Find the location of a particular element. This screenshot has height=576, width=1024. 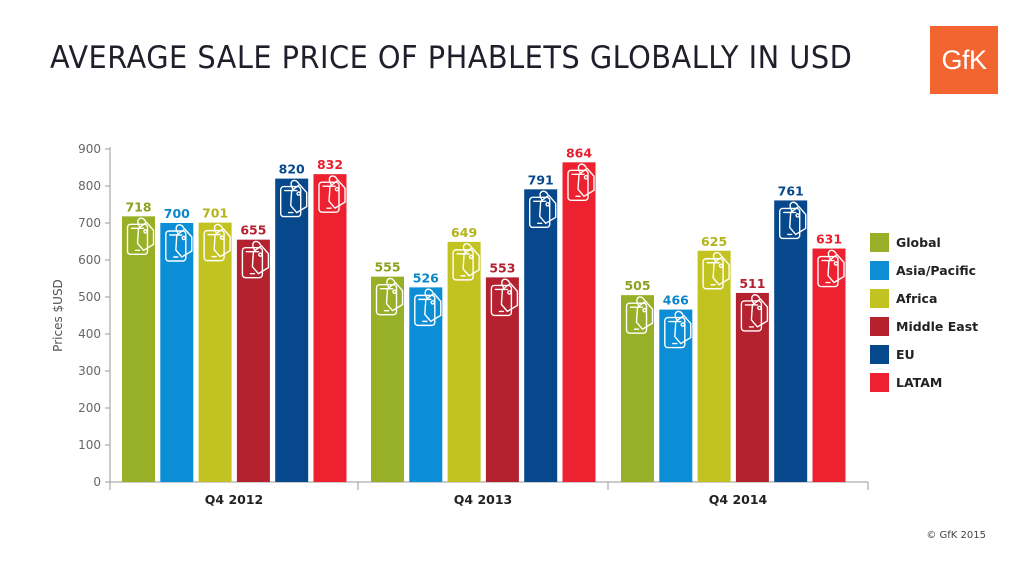

bar-value-label: 701 is located at coordinates (215, 213).